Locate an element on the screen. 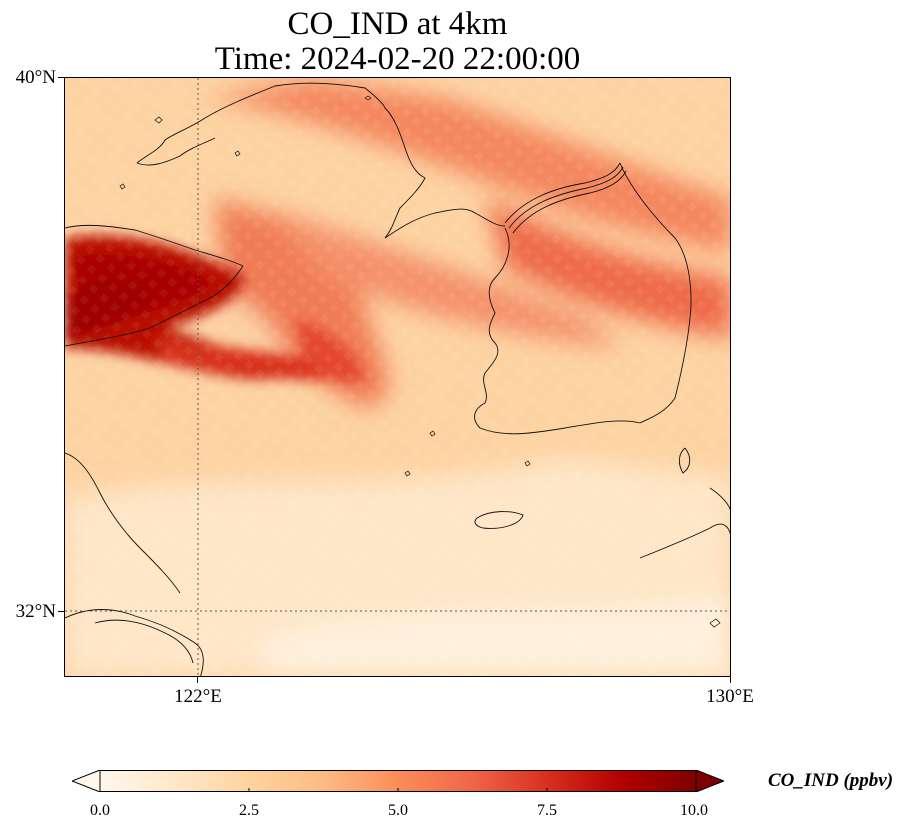  colorbar-extend-min is located at coordinates (86, 781).